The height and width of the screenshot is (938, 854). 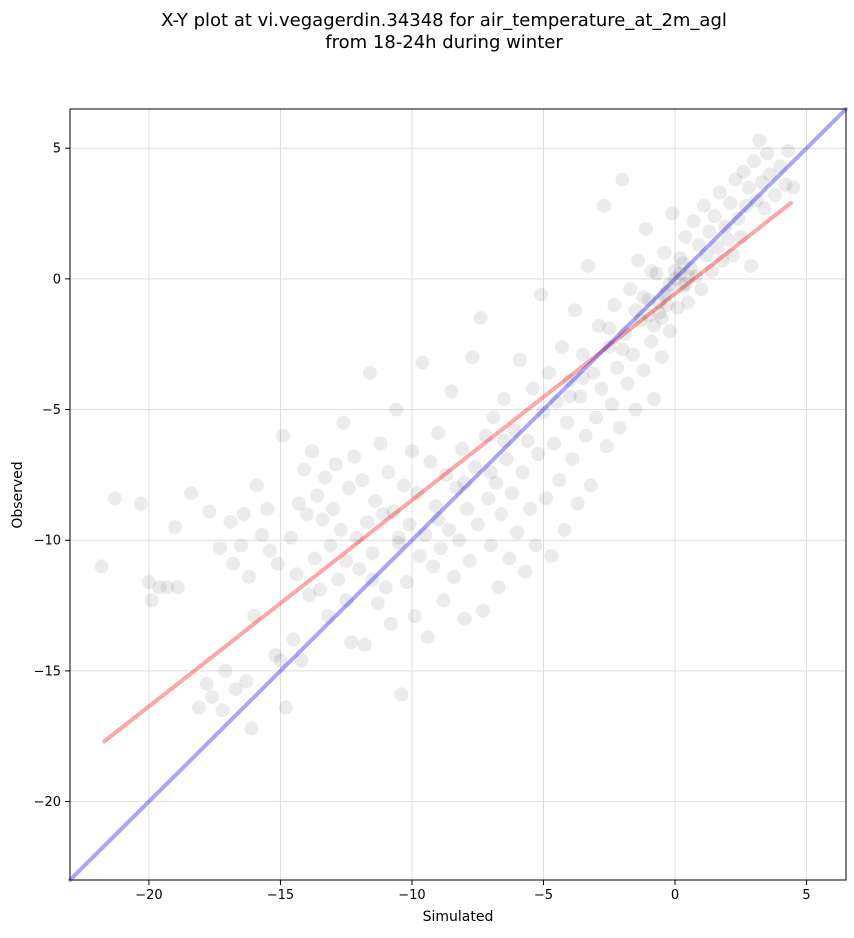 What do you see at coordinates (458, 917) in the screenshot?
I see `x-axis-label: Simulated` at bounding box center [458, 917].